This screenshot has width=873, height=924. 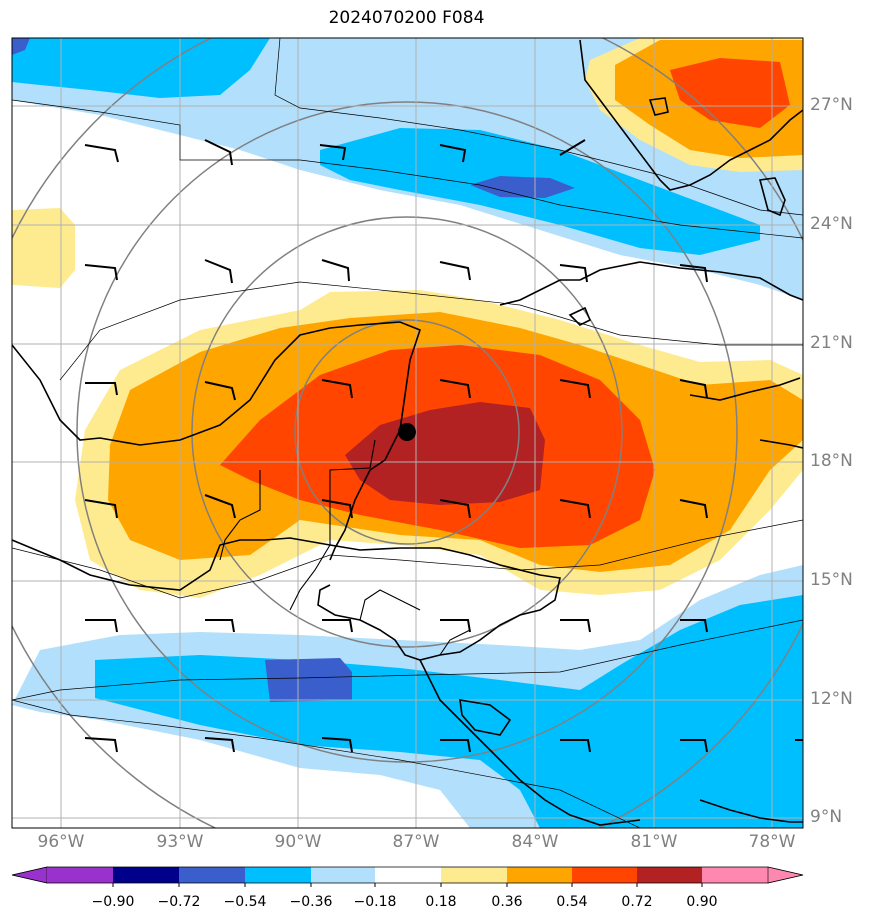 What do you see at coordinates (826, 817) in the screenshot?
I see `lat-label-9n: 9°N` at bounding box center [826, 817].